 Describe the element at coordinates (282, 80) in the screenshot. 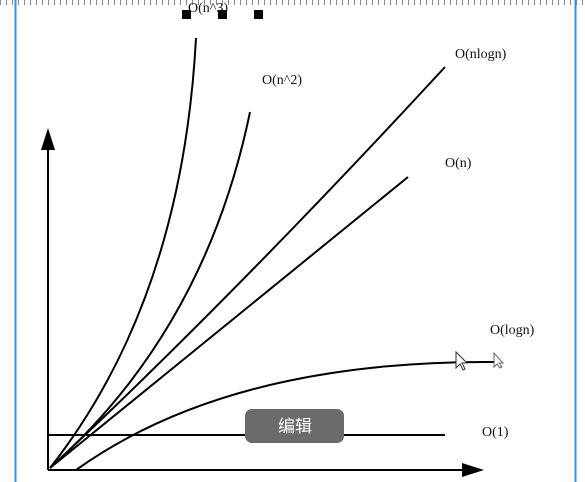

I see `label-n2: O(n^2)` at that location.